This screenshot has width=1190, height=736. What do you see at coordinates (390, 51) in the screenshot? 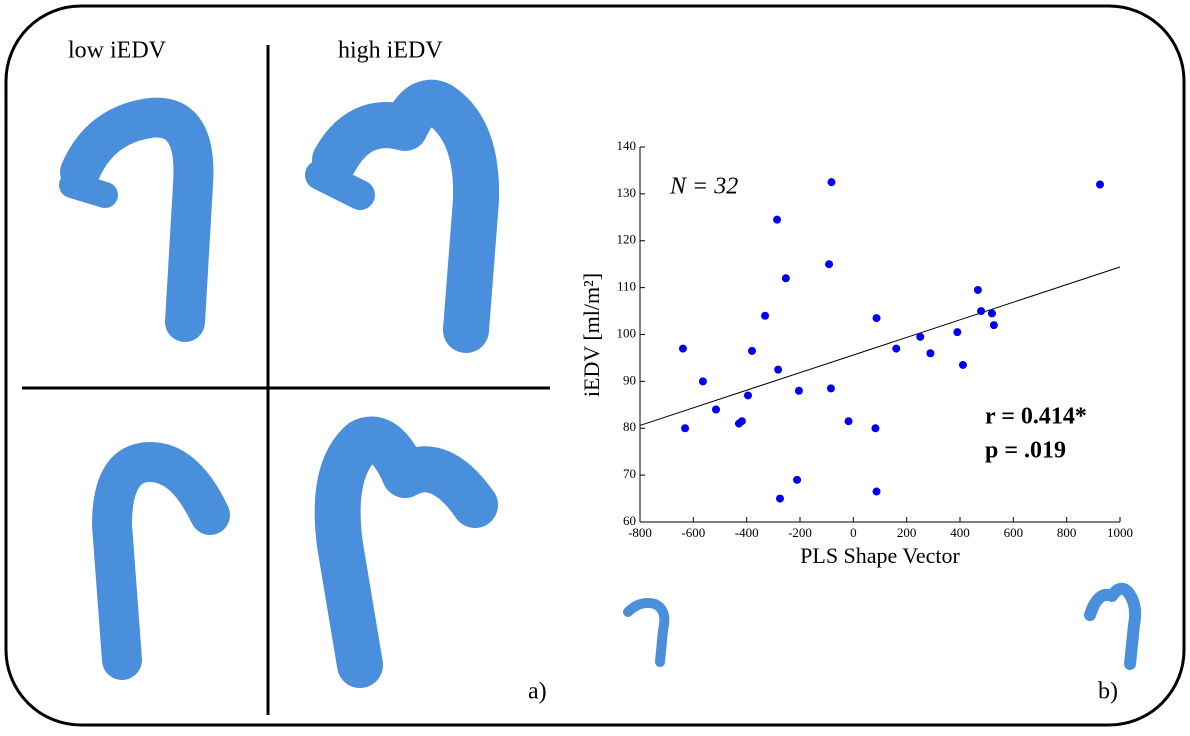
I see `panel-title: high iEDV` at bounding box center [390, 51].